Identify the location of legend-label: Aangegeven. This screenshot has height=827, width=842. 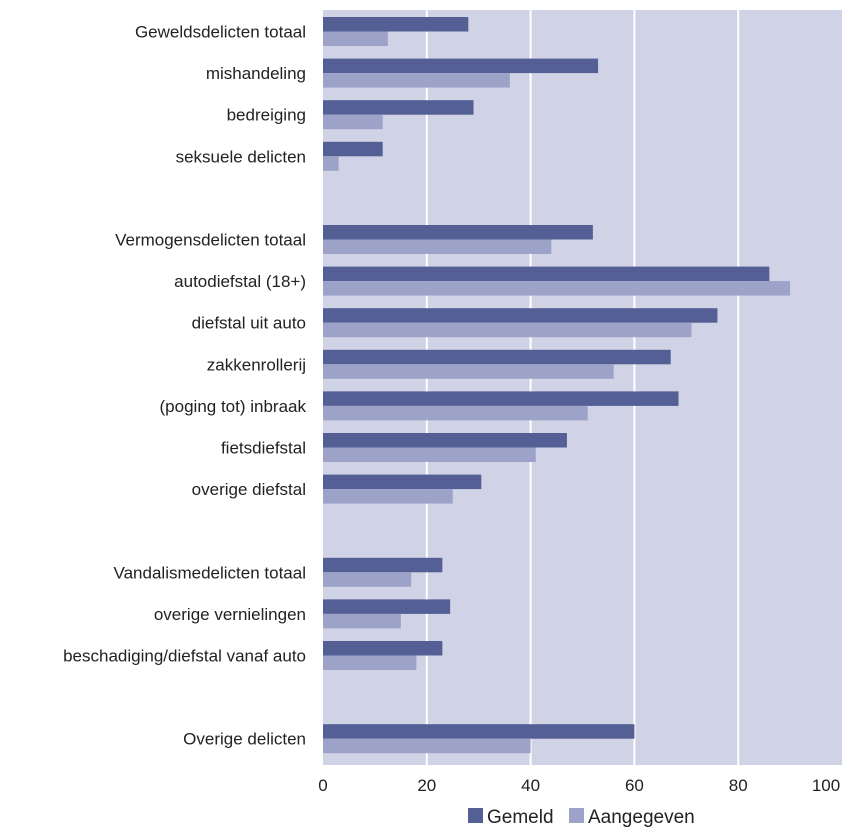
(641, 817).